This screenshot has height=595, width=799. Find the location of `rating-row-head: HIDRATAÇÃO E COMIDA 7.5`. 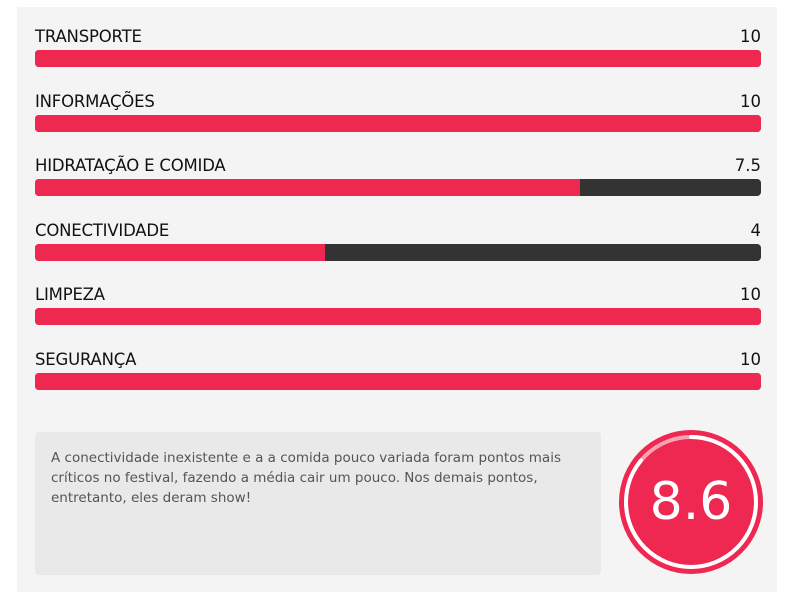

rating-row-head: HIDRATAÇÃO E COMIDA 7.5 is located at coordinates (398, 166).